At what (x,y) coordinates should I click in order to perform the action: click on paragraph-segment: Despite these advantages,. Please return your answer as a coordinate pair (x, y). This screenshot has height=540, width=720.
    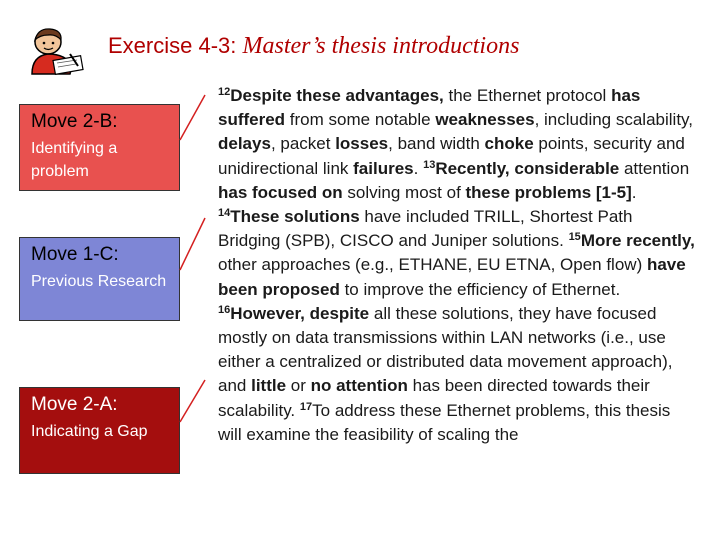
    Looking at the image, I should click on (337, 95).